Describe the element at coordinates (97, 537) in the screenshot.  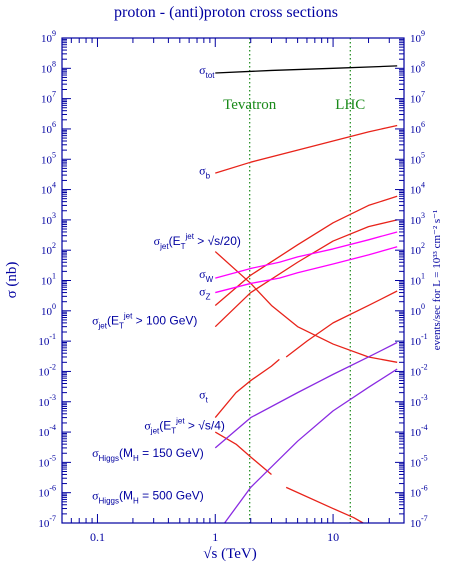
I see `x-tick-label: 0.1` at that location.